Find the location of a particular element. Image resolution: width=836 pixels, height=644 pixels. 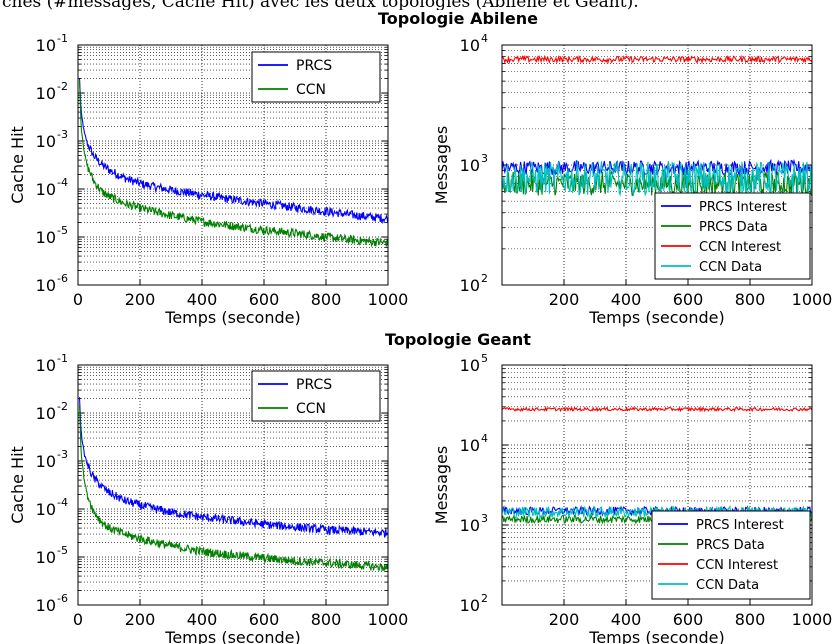

group-title-geant: Topologie Geant is located at coordinates (458, 339).